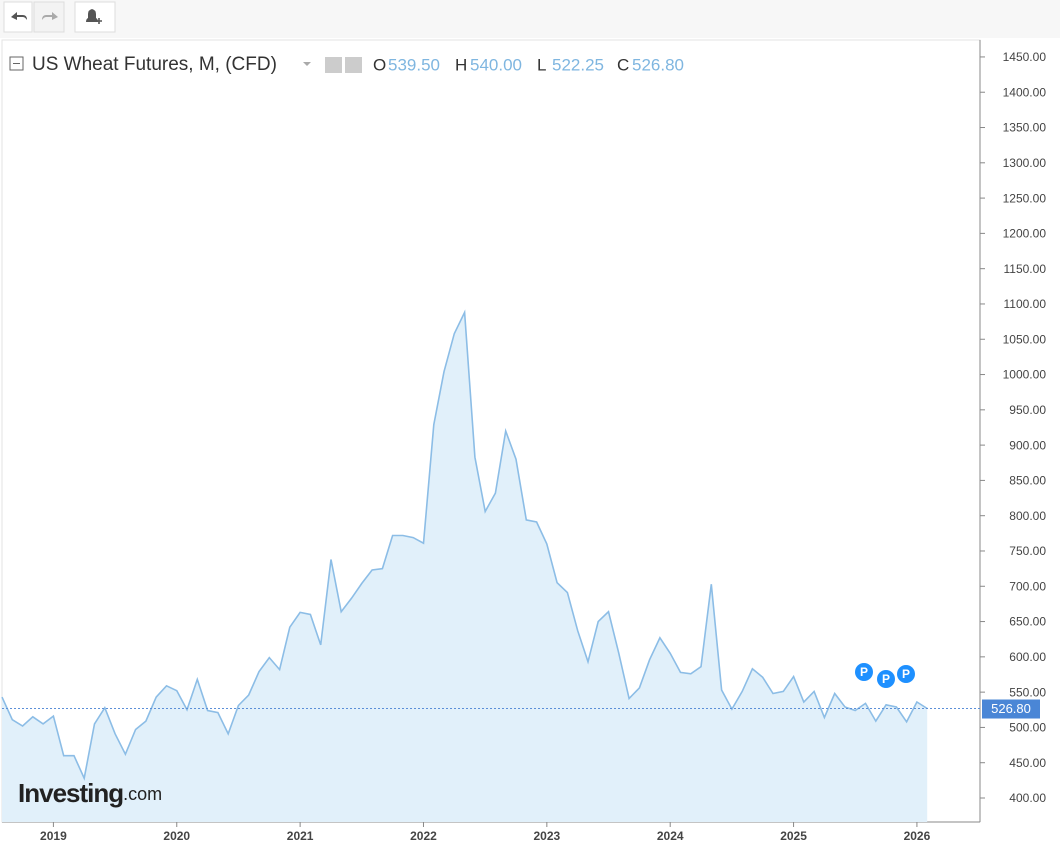 The height and width of the screenshot is (850, 1060). I want to click on last-price-label: 526.80, so click(1011, 708).